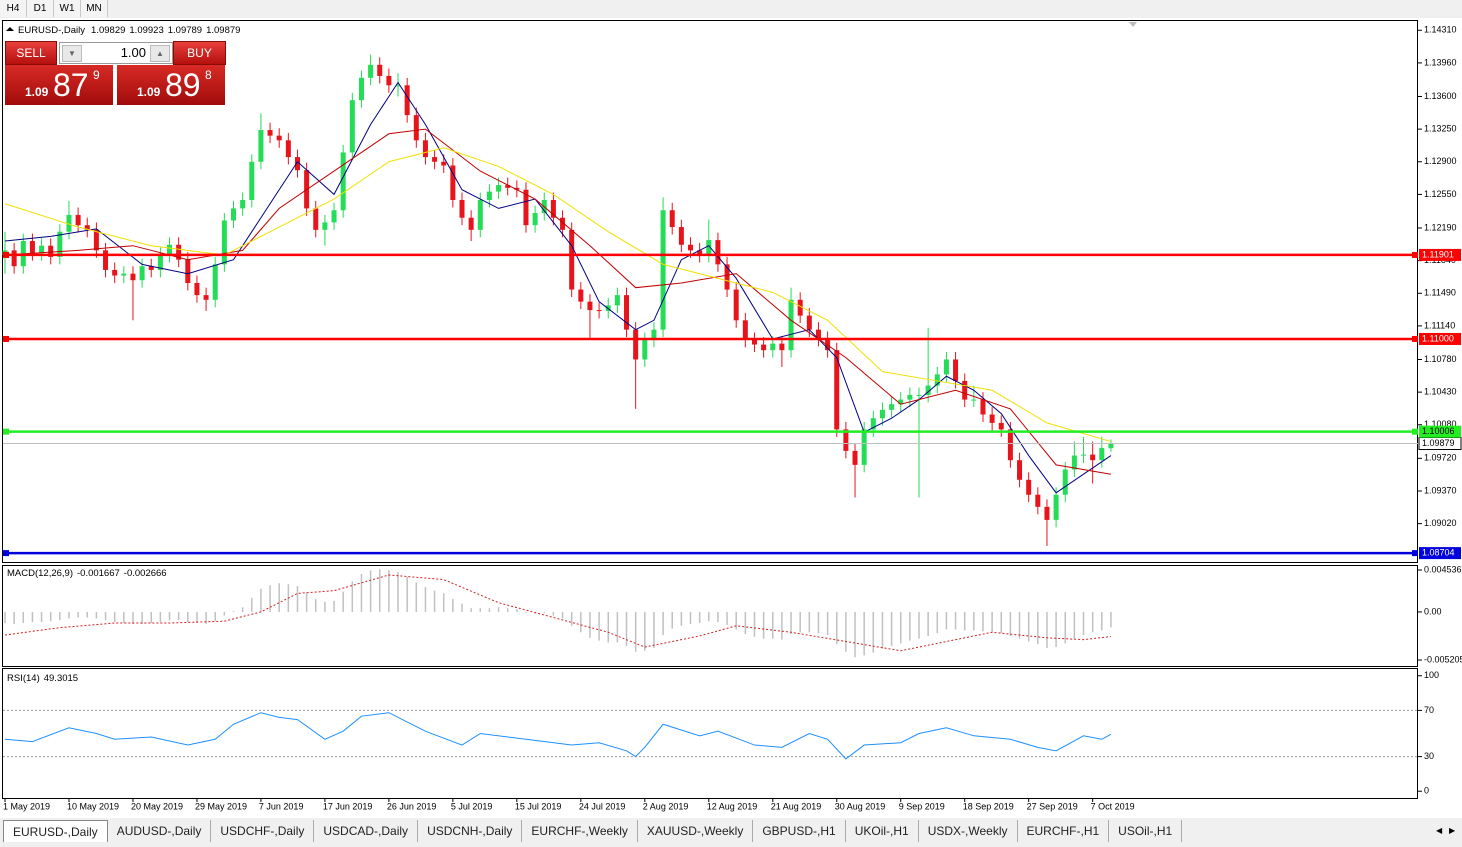 The height and width of the screenshot is (847, 1462). I want to click on chart-tab: USOil-,H1, so click(1146, 831).